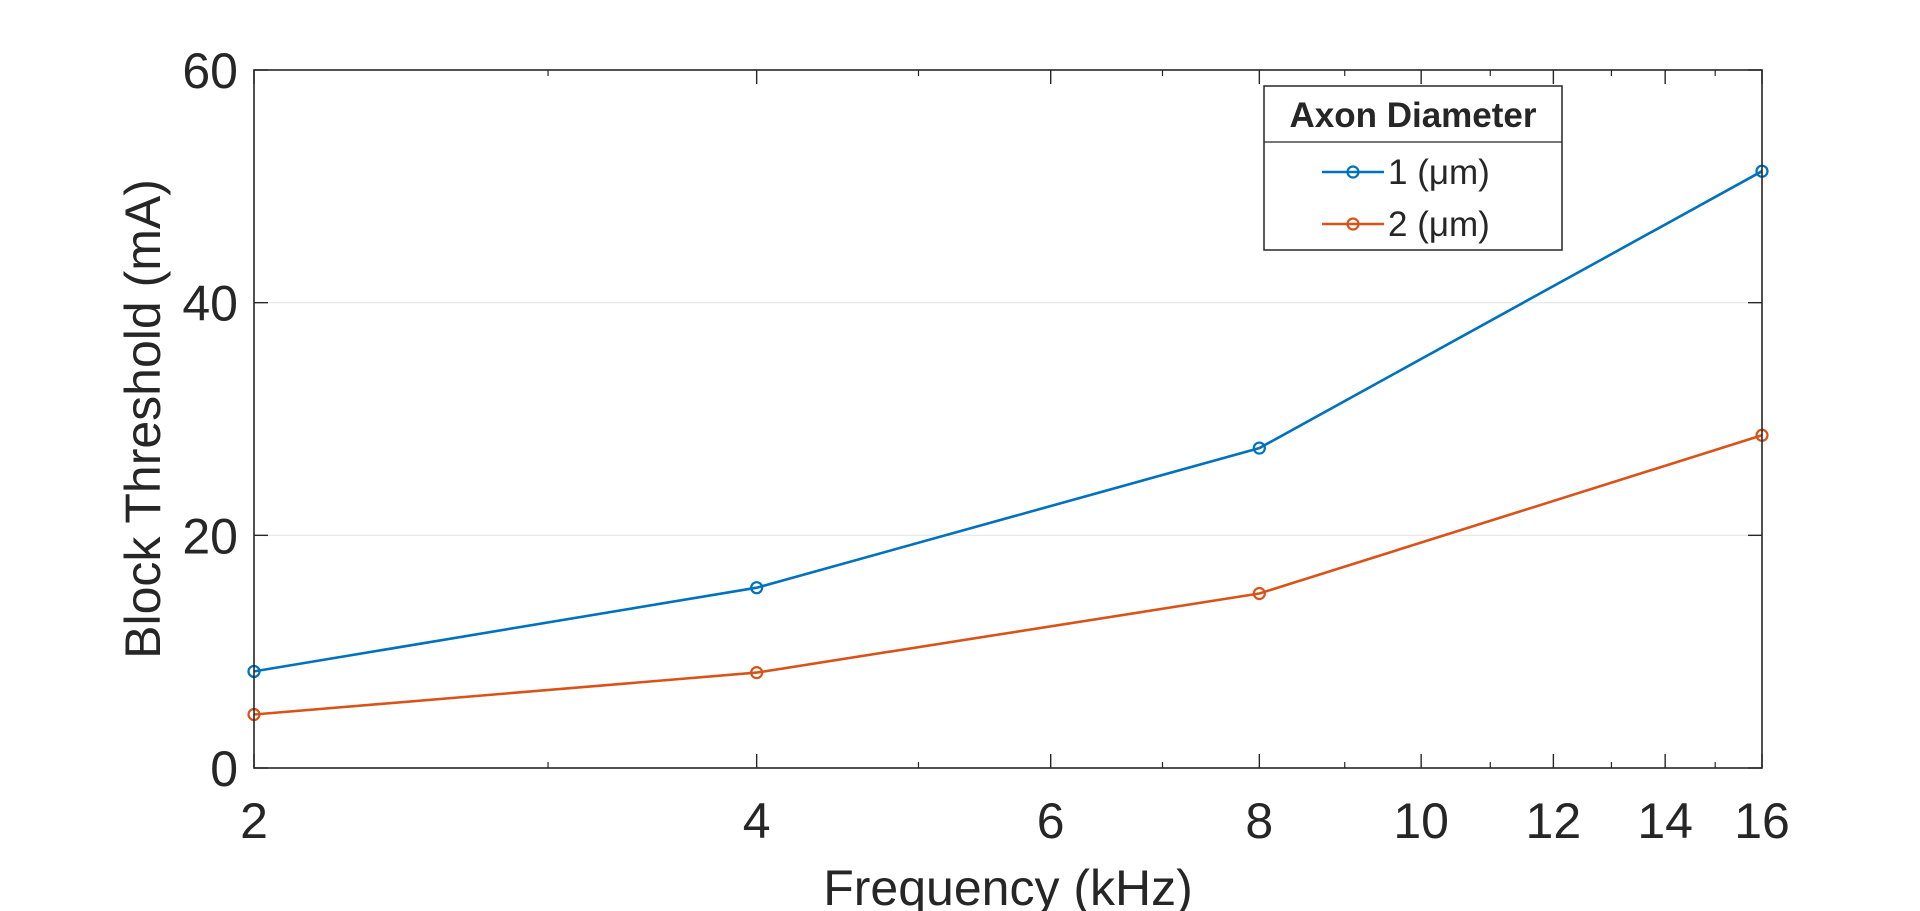  I want to click on x-tick-label: 4, so click(757, 821).